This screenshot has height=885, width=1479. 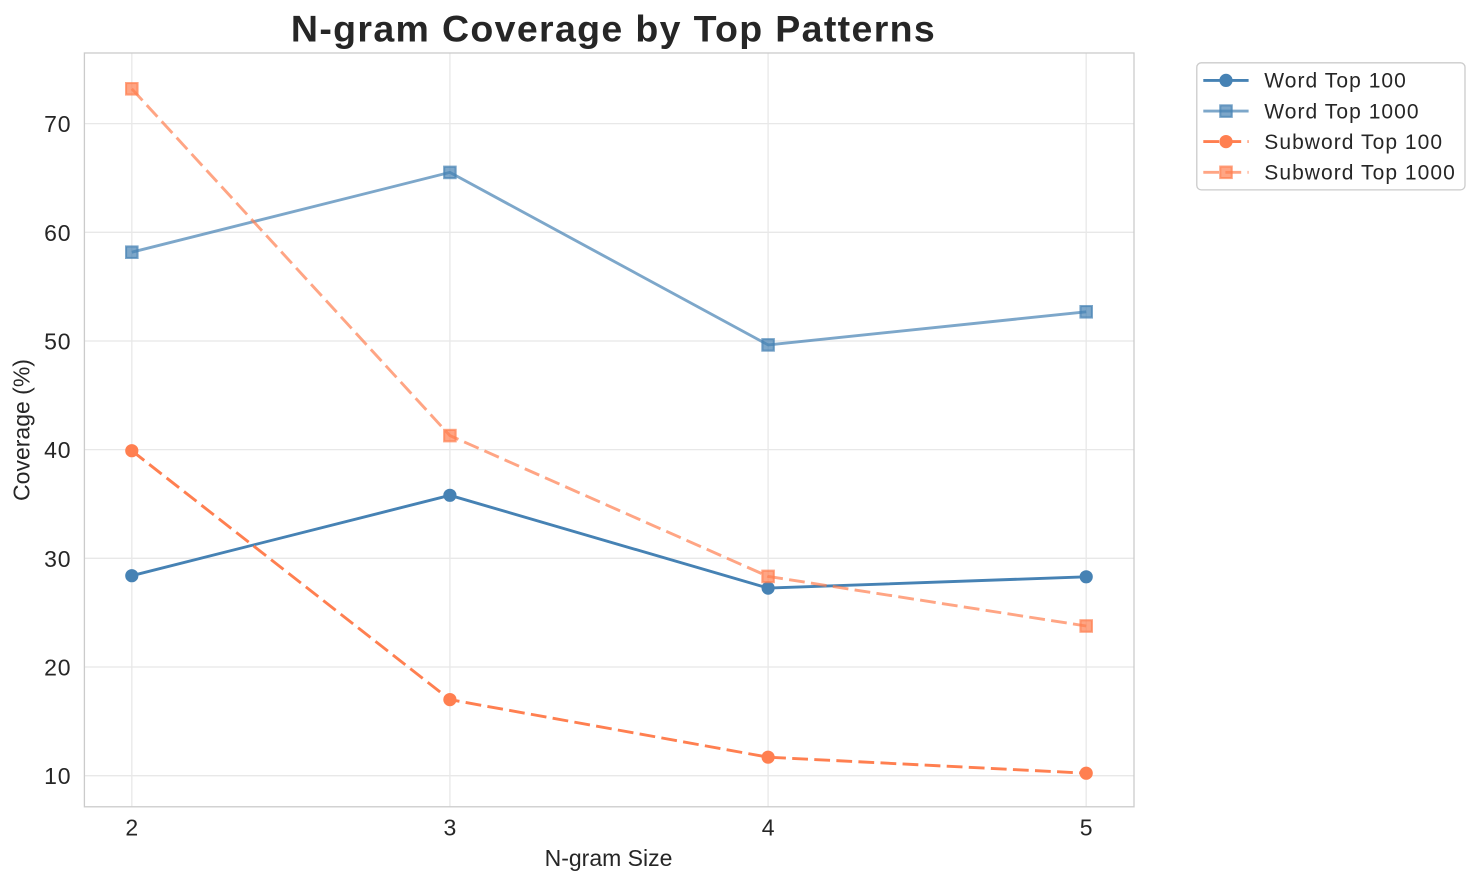 What do you see at coordinates (57, 776) in the screenshot?
I see `svg-text: 10` at bounding box center [57, 776].